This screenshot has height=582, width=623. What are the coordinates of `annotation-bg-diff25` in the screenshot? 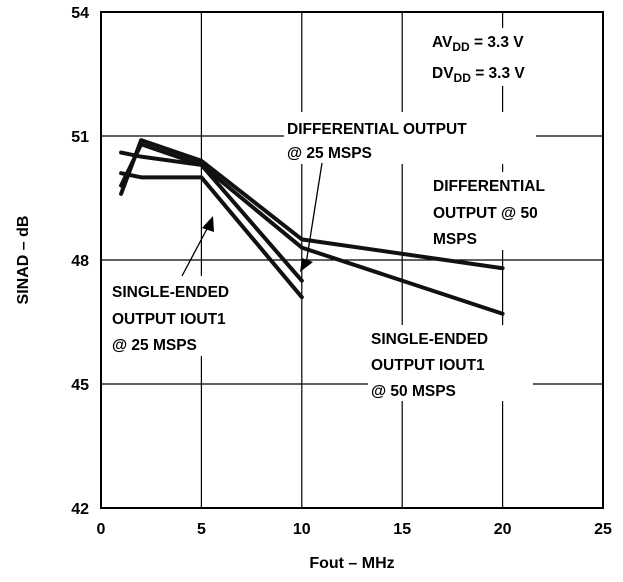 It's located at (410, 138).